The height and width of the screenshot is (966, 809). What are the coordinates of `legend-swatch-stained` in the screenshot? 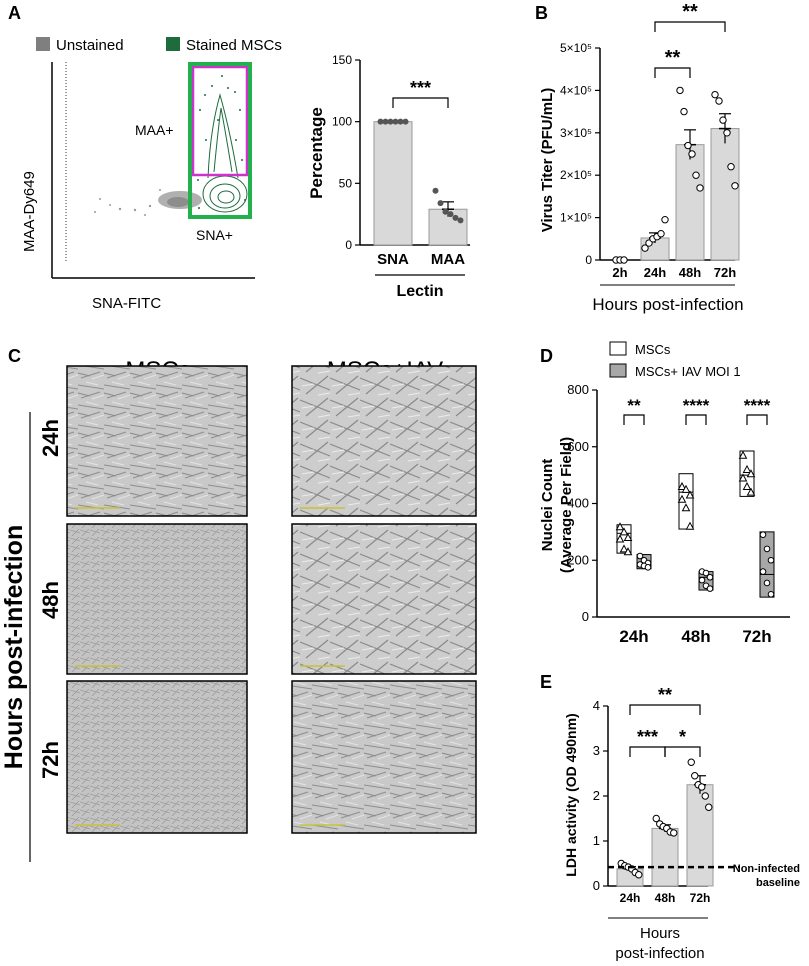 It's located at (173, 44).